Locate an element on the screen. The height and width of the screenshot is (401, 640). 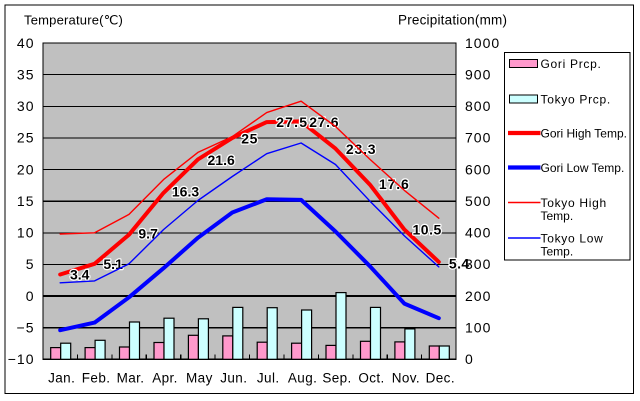
svg-text: 15 is located at coordinates (26, 201).